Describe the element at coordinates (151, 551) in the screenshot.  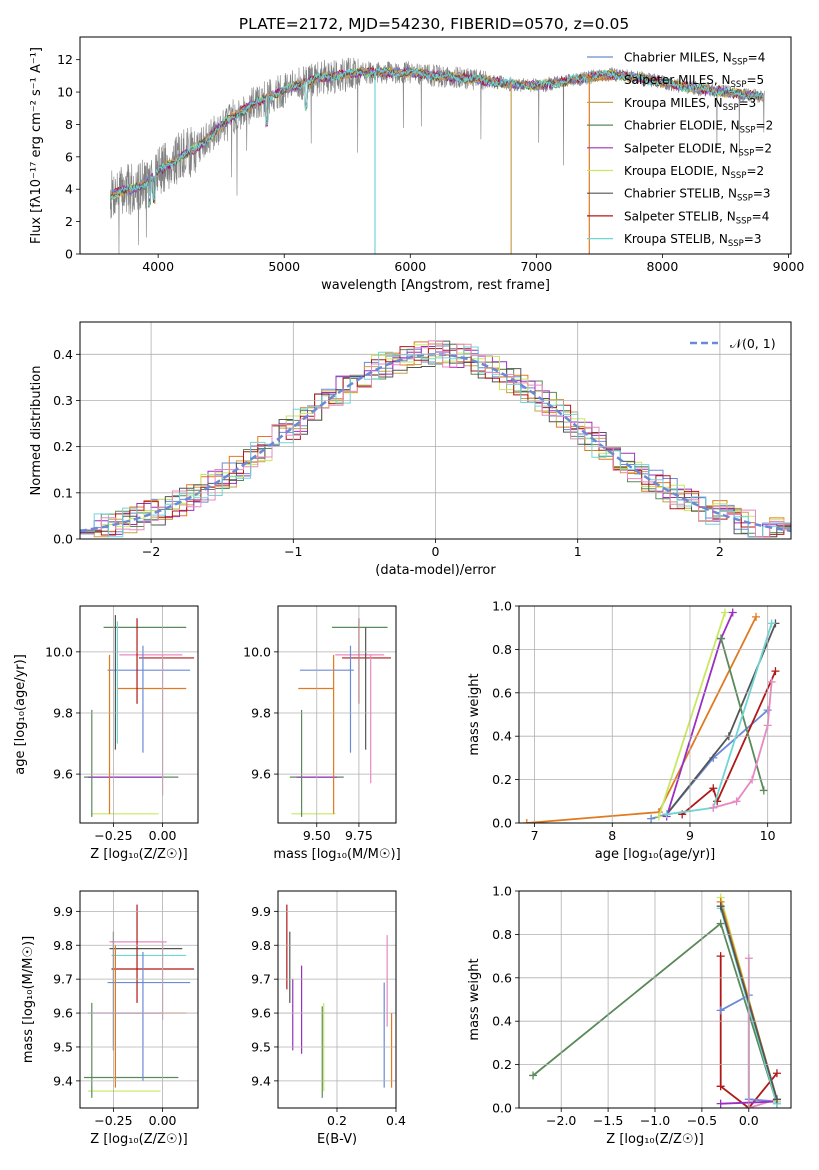
I see `x-tick-label: −2` at that location.